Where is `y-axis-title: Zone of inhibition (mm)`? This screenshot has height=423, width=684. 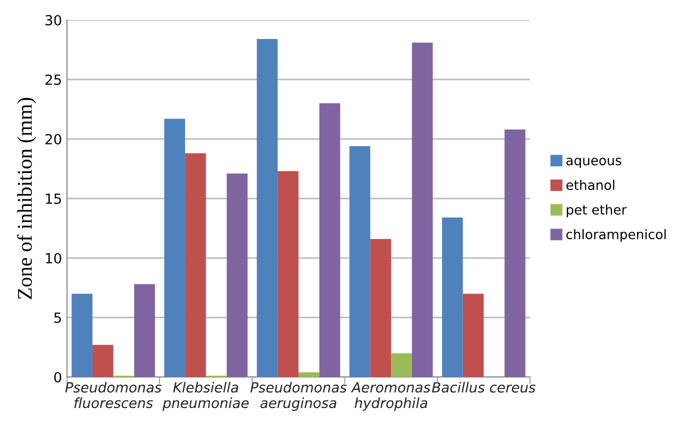
y-axis-title: Zone of inhibition (mm) is located at coordinates (26, 199).